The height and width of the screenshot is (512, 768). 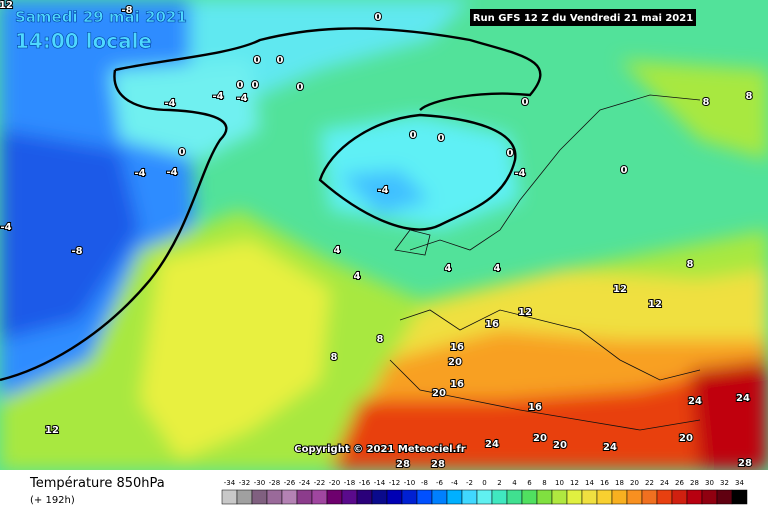 I want to click on scale-label: 30, so click(x=709, y=483).